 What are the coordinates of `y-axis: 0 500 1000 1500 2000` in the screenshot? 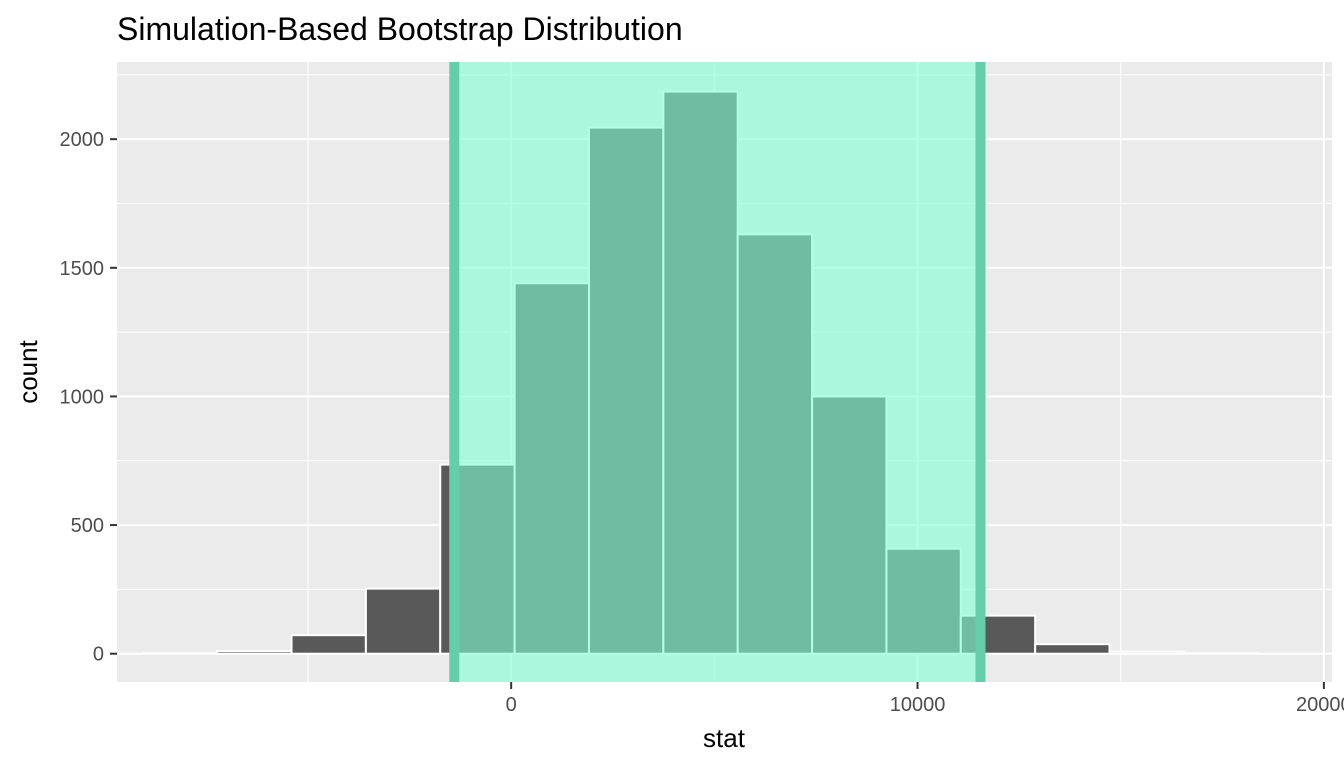 It's located at (88, 397).